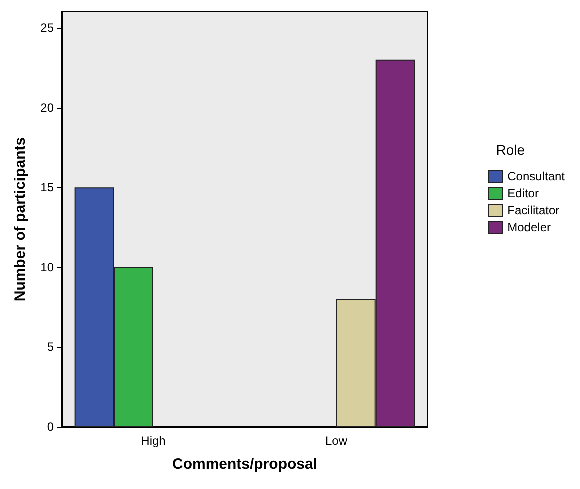 This screenshot has width=580, height=489. I want to click on y-tick-label: 25, so click(47, 27).